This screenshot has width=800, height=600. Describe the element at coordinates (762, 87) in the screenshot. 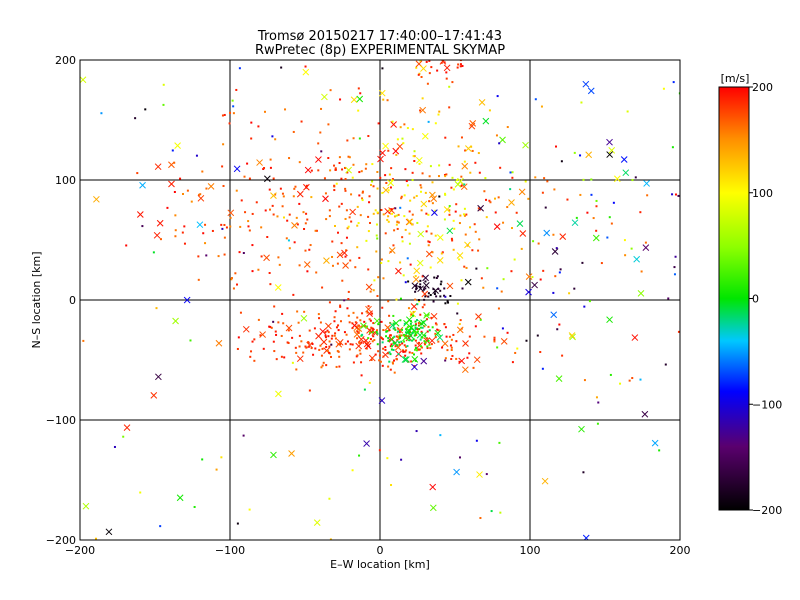

I see `colorbar-tick-label: 200` at that location.